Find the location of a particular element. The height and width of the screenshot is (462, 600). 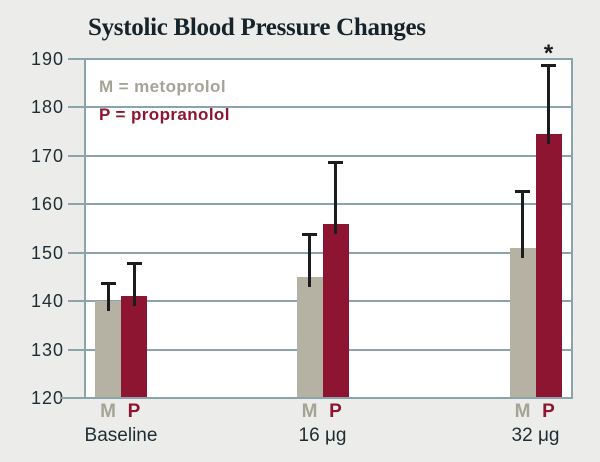

y-tick-label: 160 is located at coordinates (47, 204).